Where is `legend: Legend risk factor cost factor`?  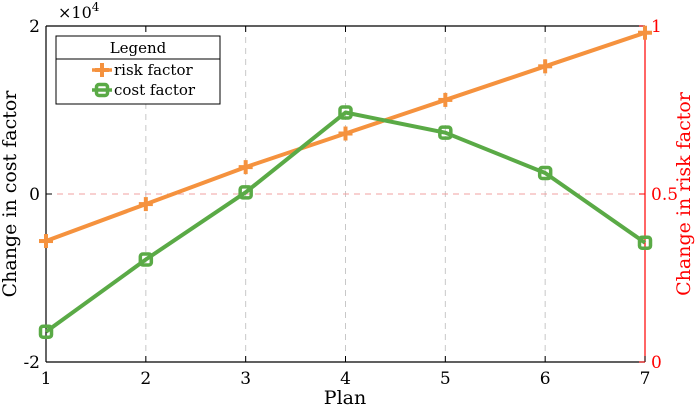
legend: Legend risk factor cost factor is located at coordinates (138, 70).